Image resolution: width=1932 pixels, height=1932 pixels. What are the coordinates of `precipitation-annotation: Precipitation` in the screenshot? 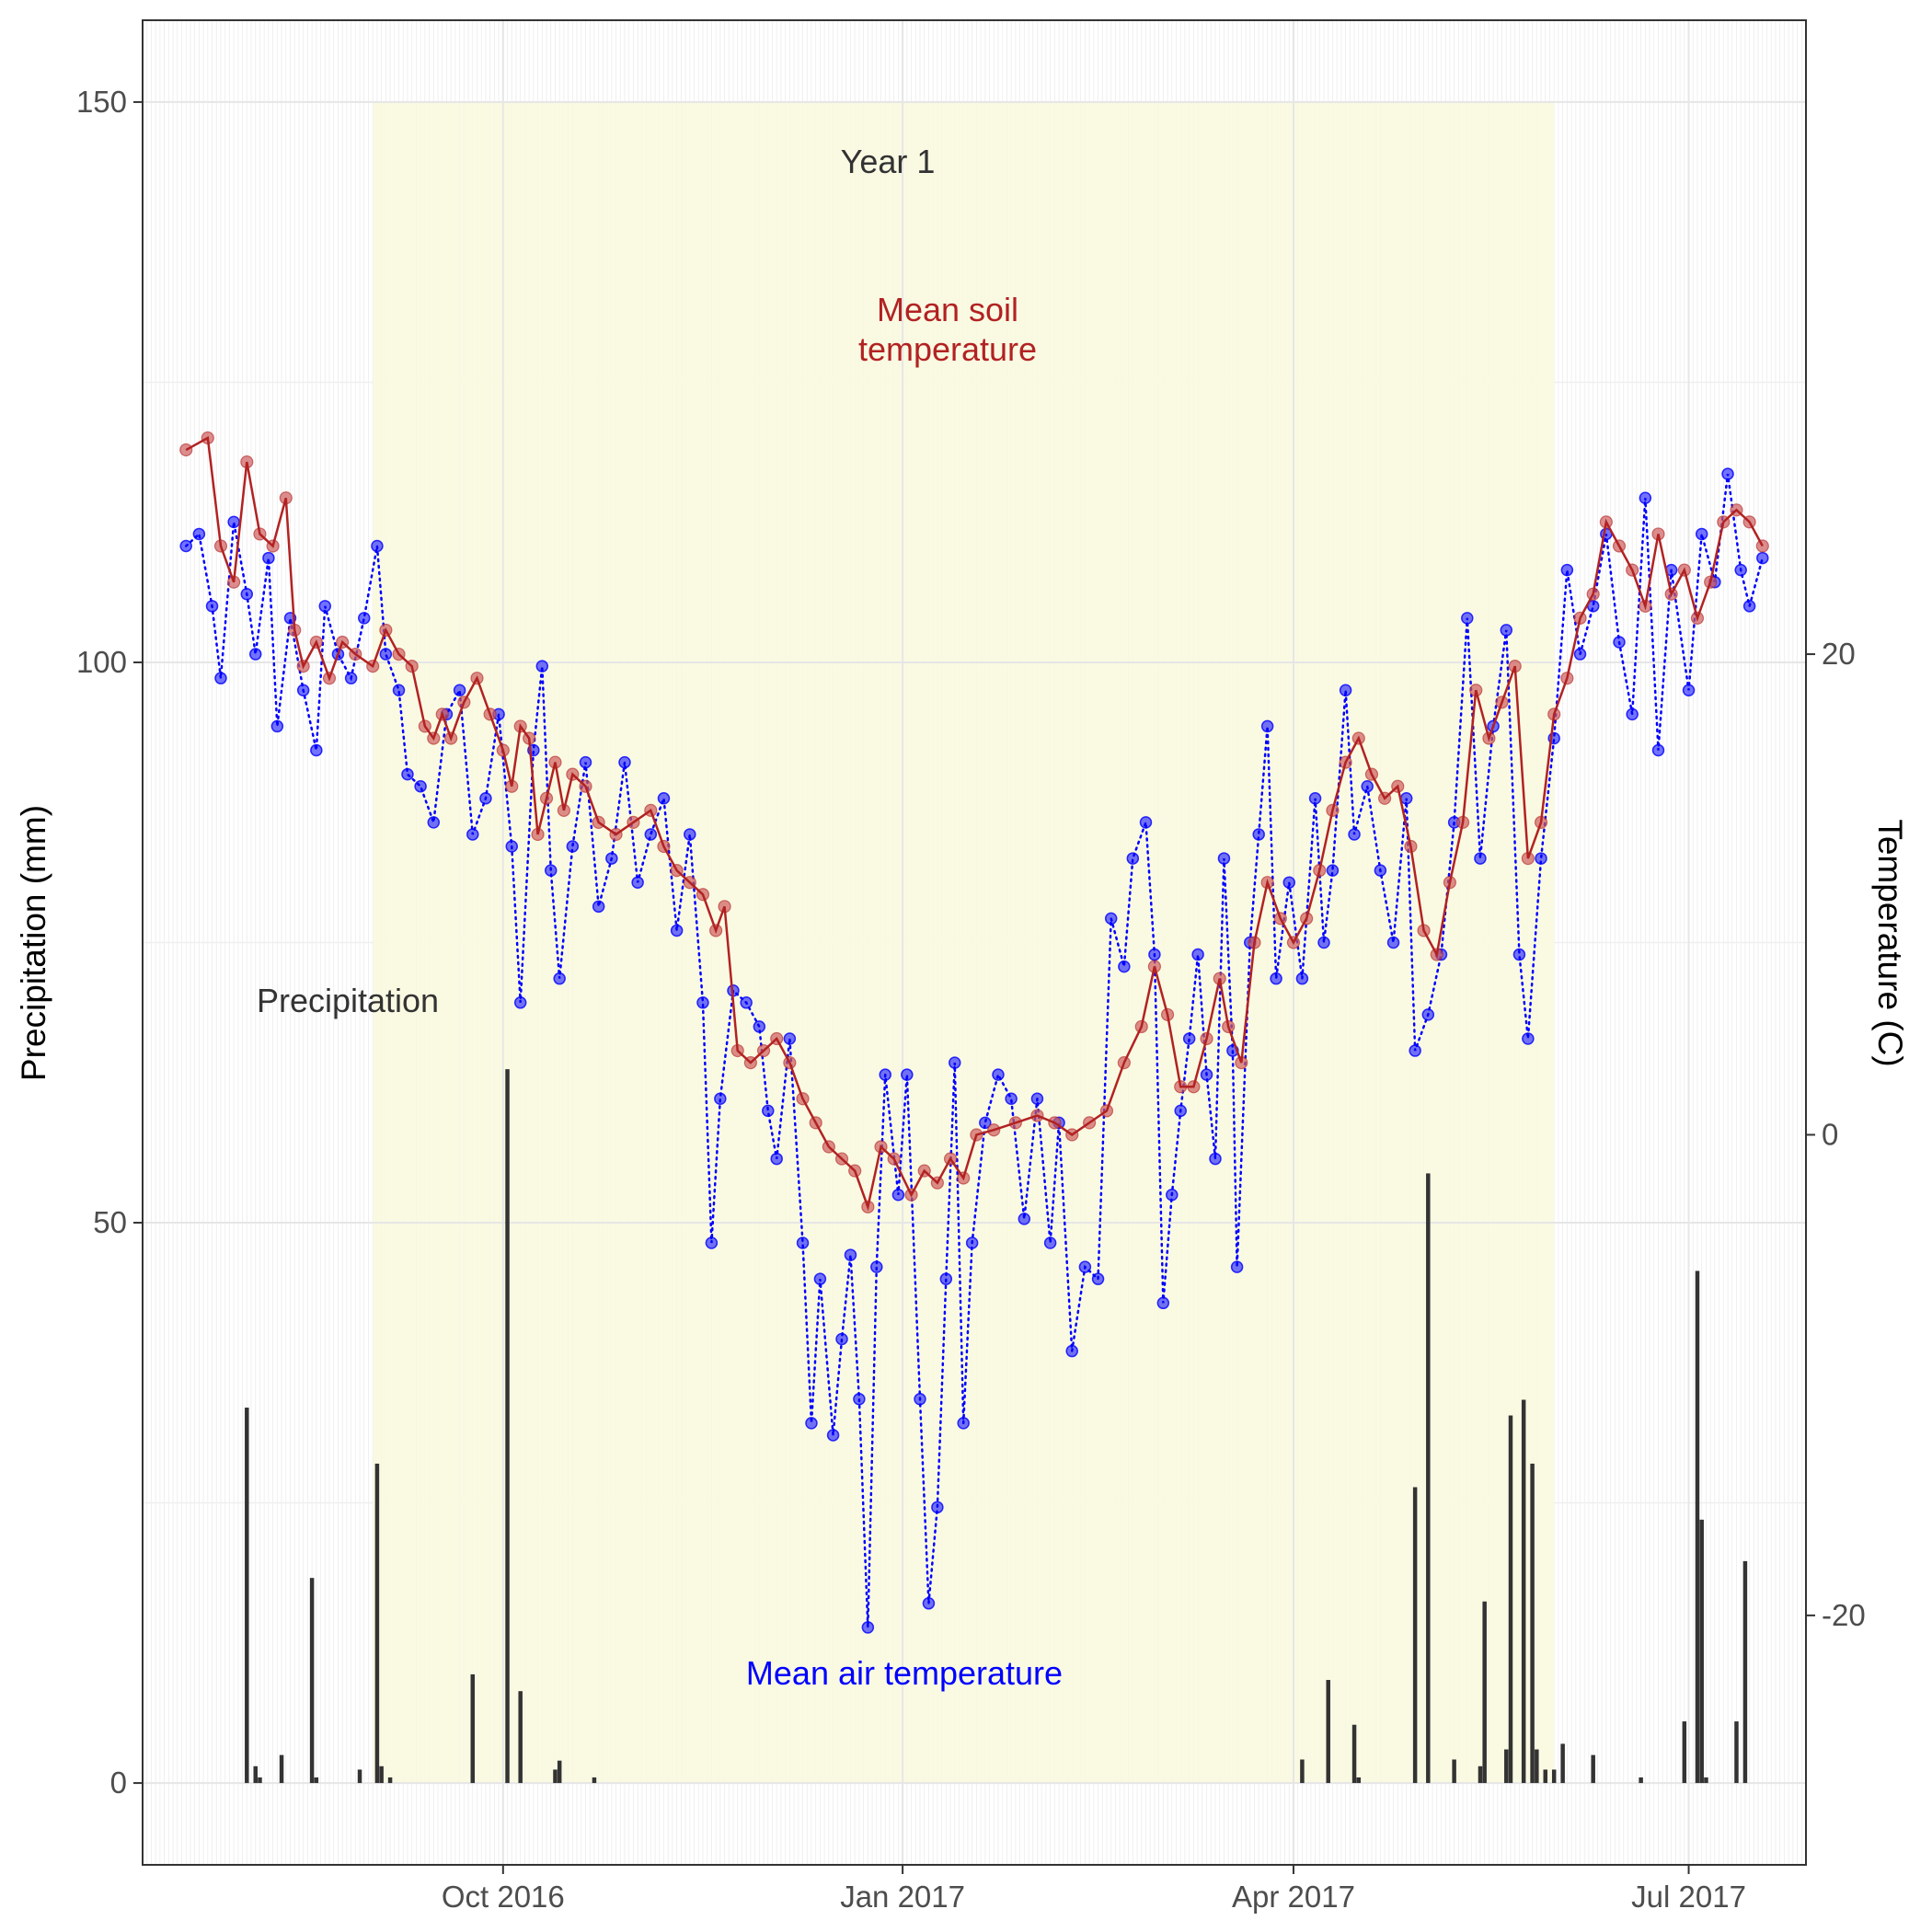 It's located at (348, 1000).